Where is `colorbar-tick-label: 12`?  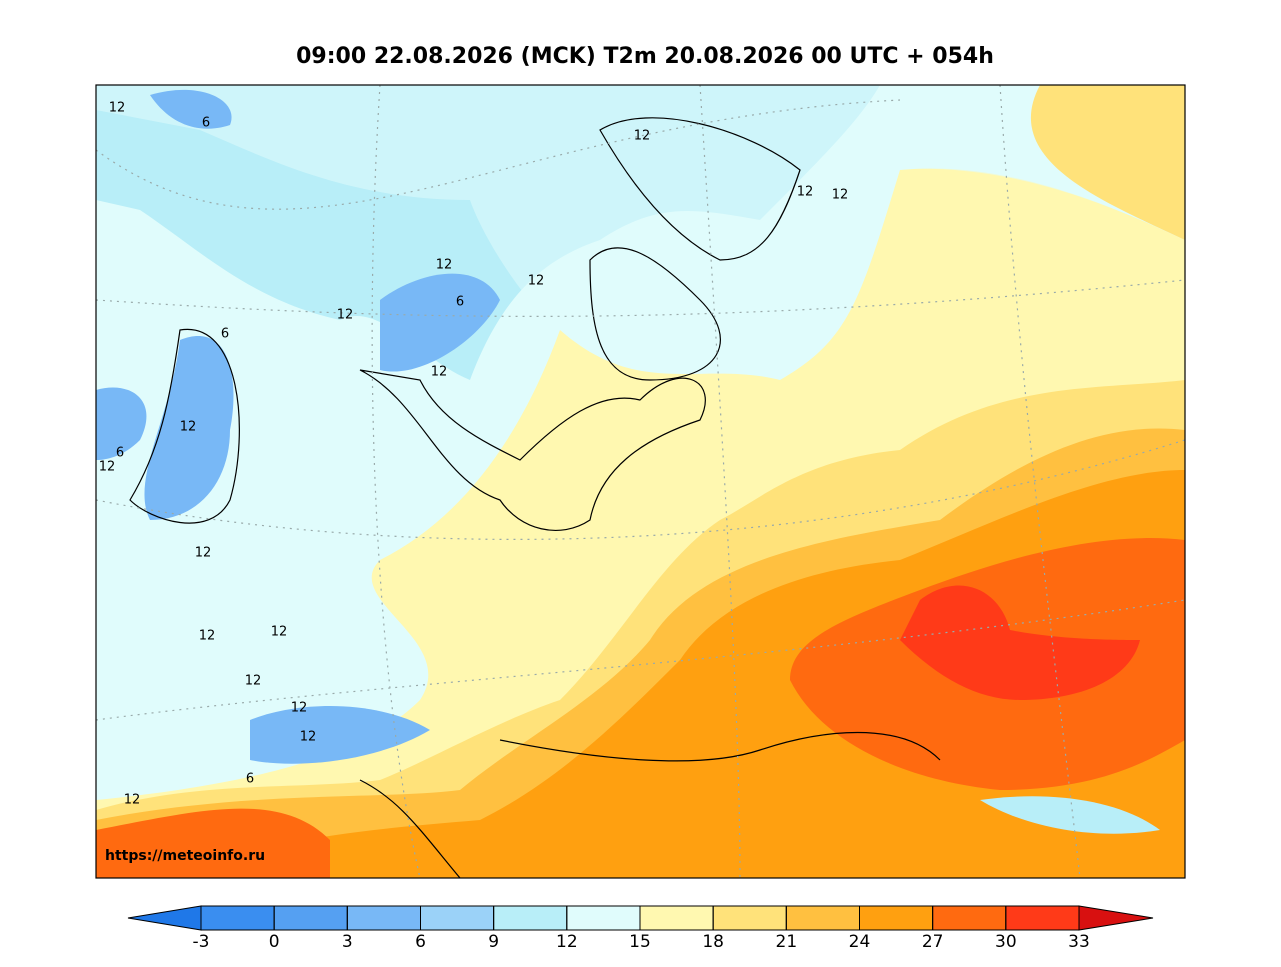 colorbar-tick-label: 12 is located at coordinates (567, 942).